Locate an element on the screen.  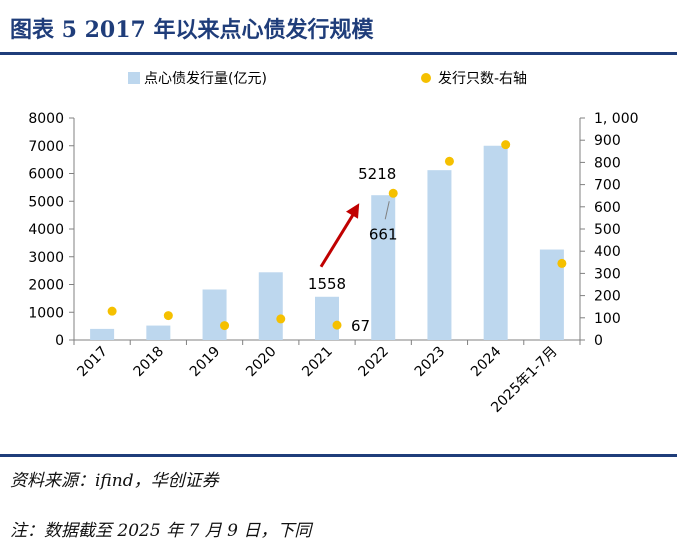
left-tick-label: 4000 is located at coordinates (46, 230).